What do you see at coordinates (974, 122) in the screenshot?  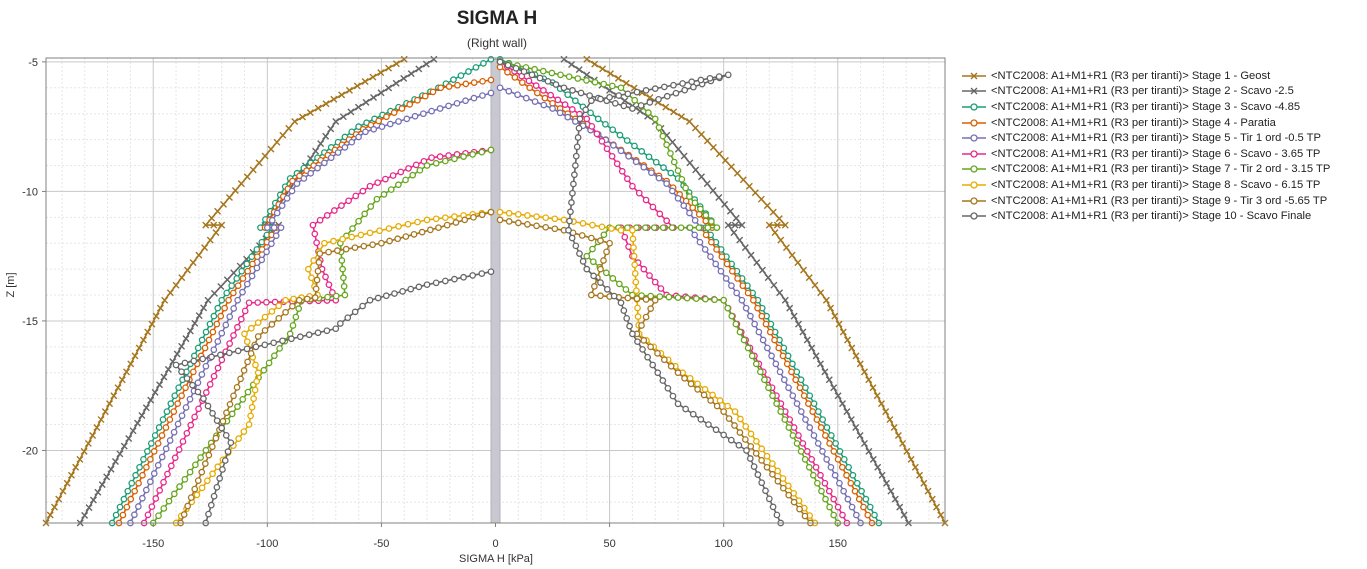 I see `legend-swatch` at bounding box center [974, 122].